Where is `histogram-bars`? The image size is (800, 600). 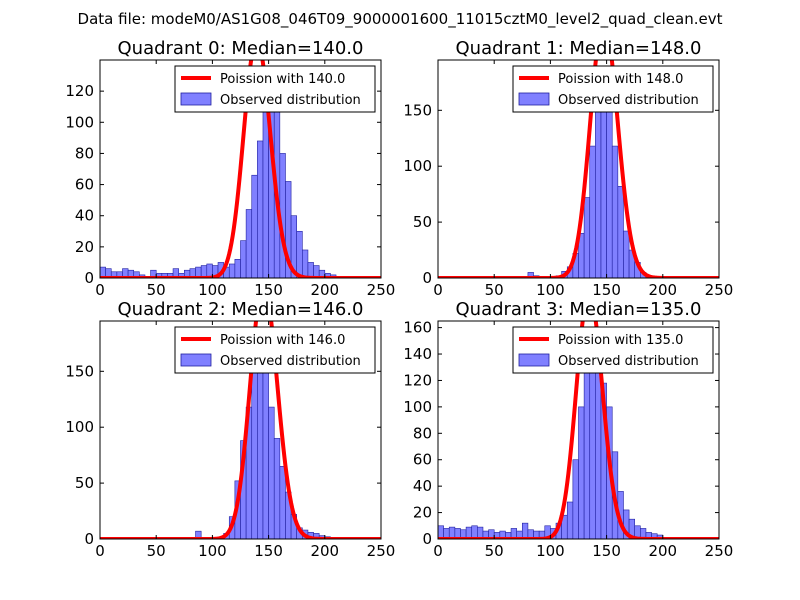
histogram-bars is located at coordinates (266, 438).